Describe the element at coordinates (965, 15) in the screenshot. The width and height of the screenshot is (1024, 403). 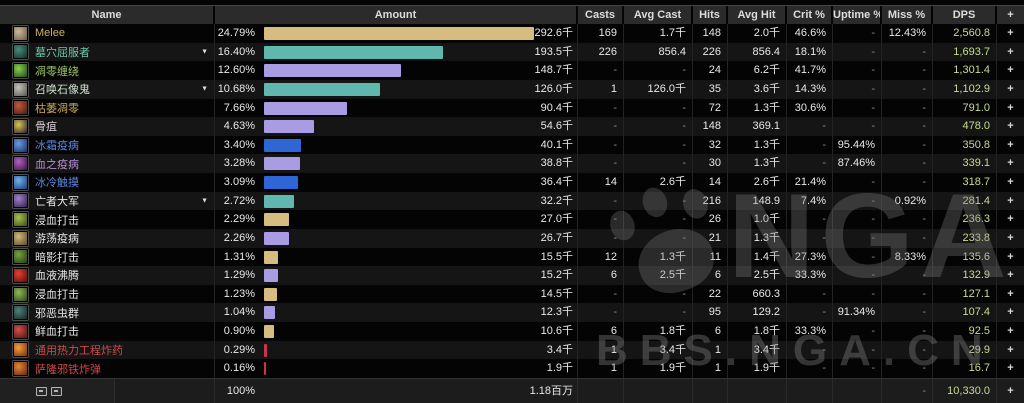
I see `column-header-dps: DPS` at that location.